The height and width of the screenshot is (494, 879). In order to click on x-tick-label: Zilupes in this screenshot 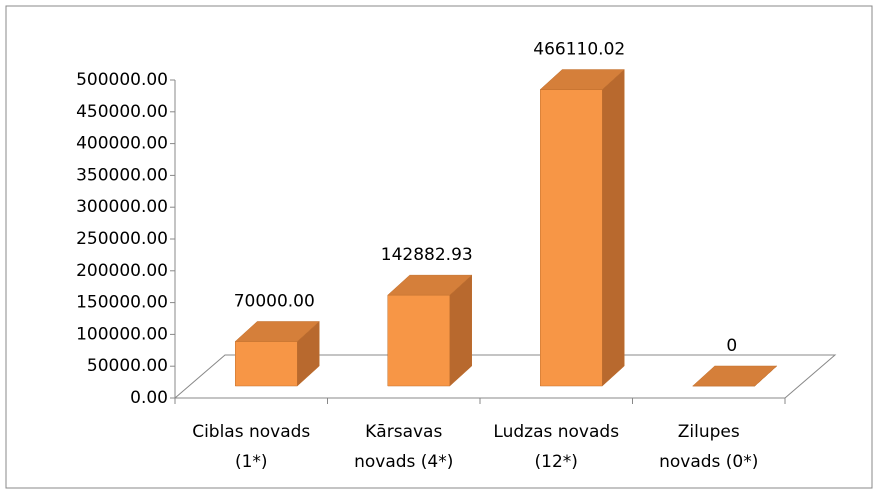, I will do `click(709, 432)`.